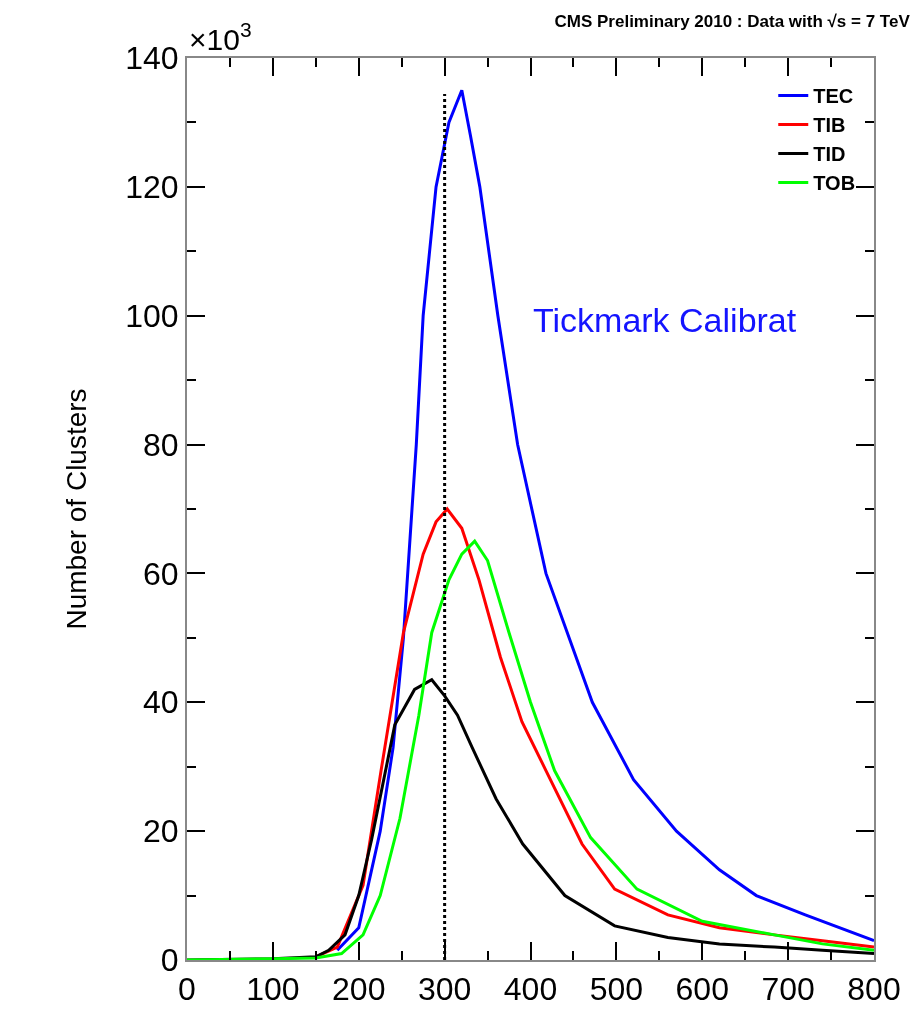 The height and width of the screenshot is (1019, 919). Describe the element at coordinates (829, 154) in the screenshot. I see `legend-label: TID` at that location.